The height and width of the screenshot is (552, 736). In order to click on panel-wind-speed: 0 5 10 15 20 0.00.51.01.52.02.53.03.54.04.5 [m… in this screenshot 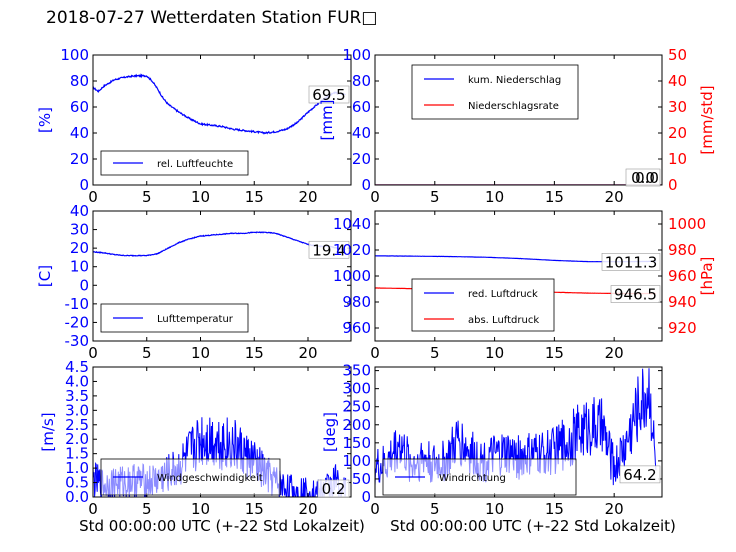, I will do `click(195, 438)`.